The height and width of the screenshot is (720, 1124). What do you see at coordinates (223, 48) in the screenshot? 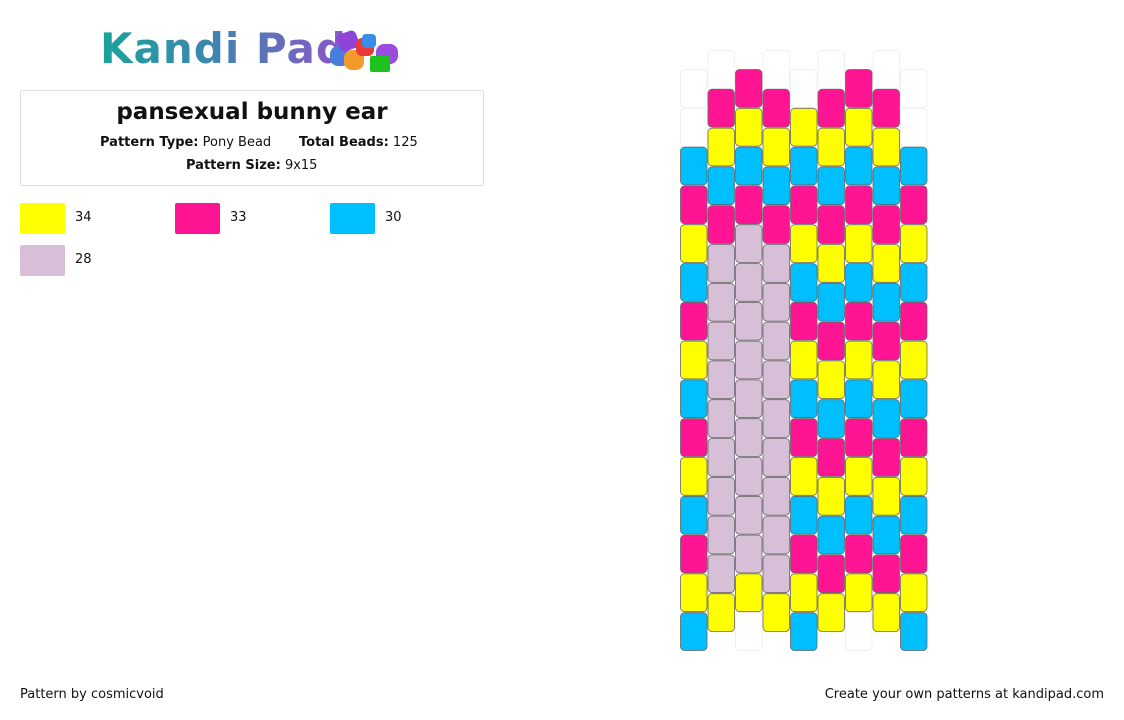
I see `logo: Kandi Pad` at bounding box center [223, 48].